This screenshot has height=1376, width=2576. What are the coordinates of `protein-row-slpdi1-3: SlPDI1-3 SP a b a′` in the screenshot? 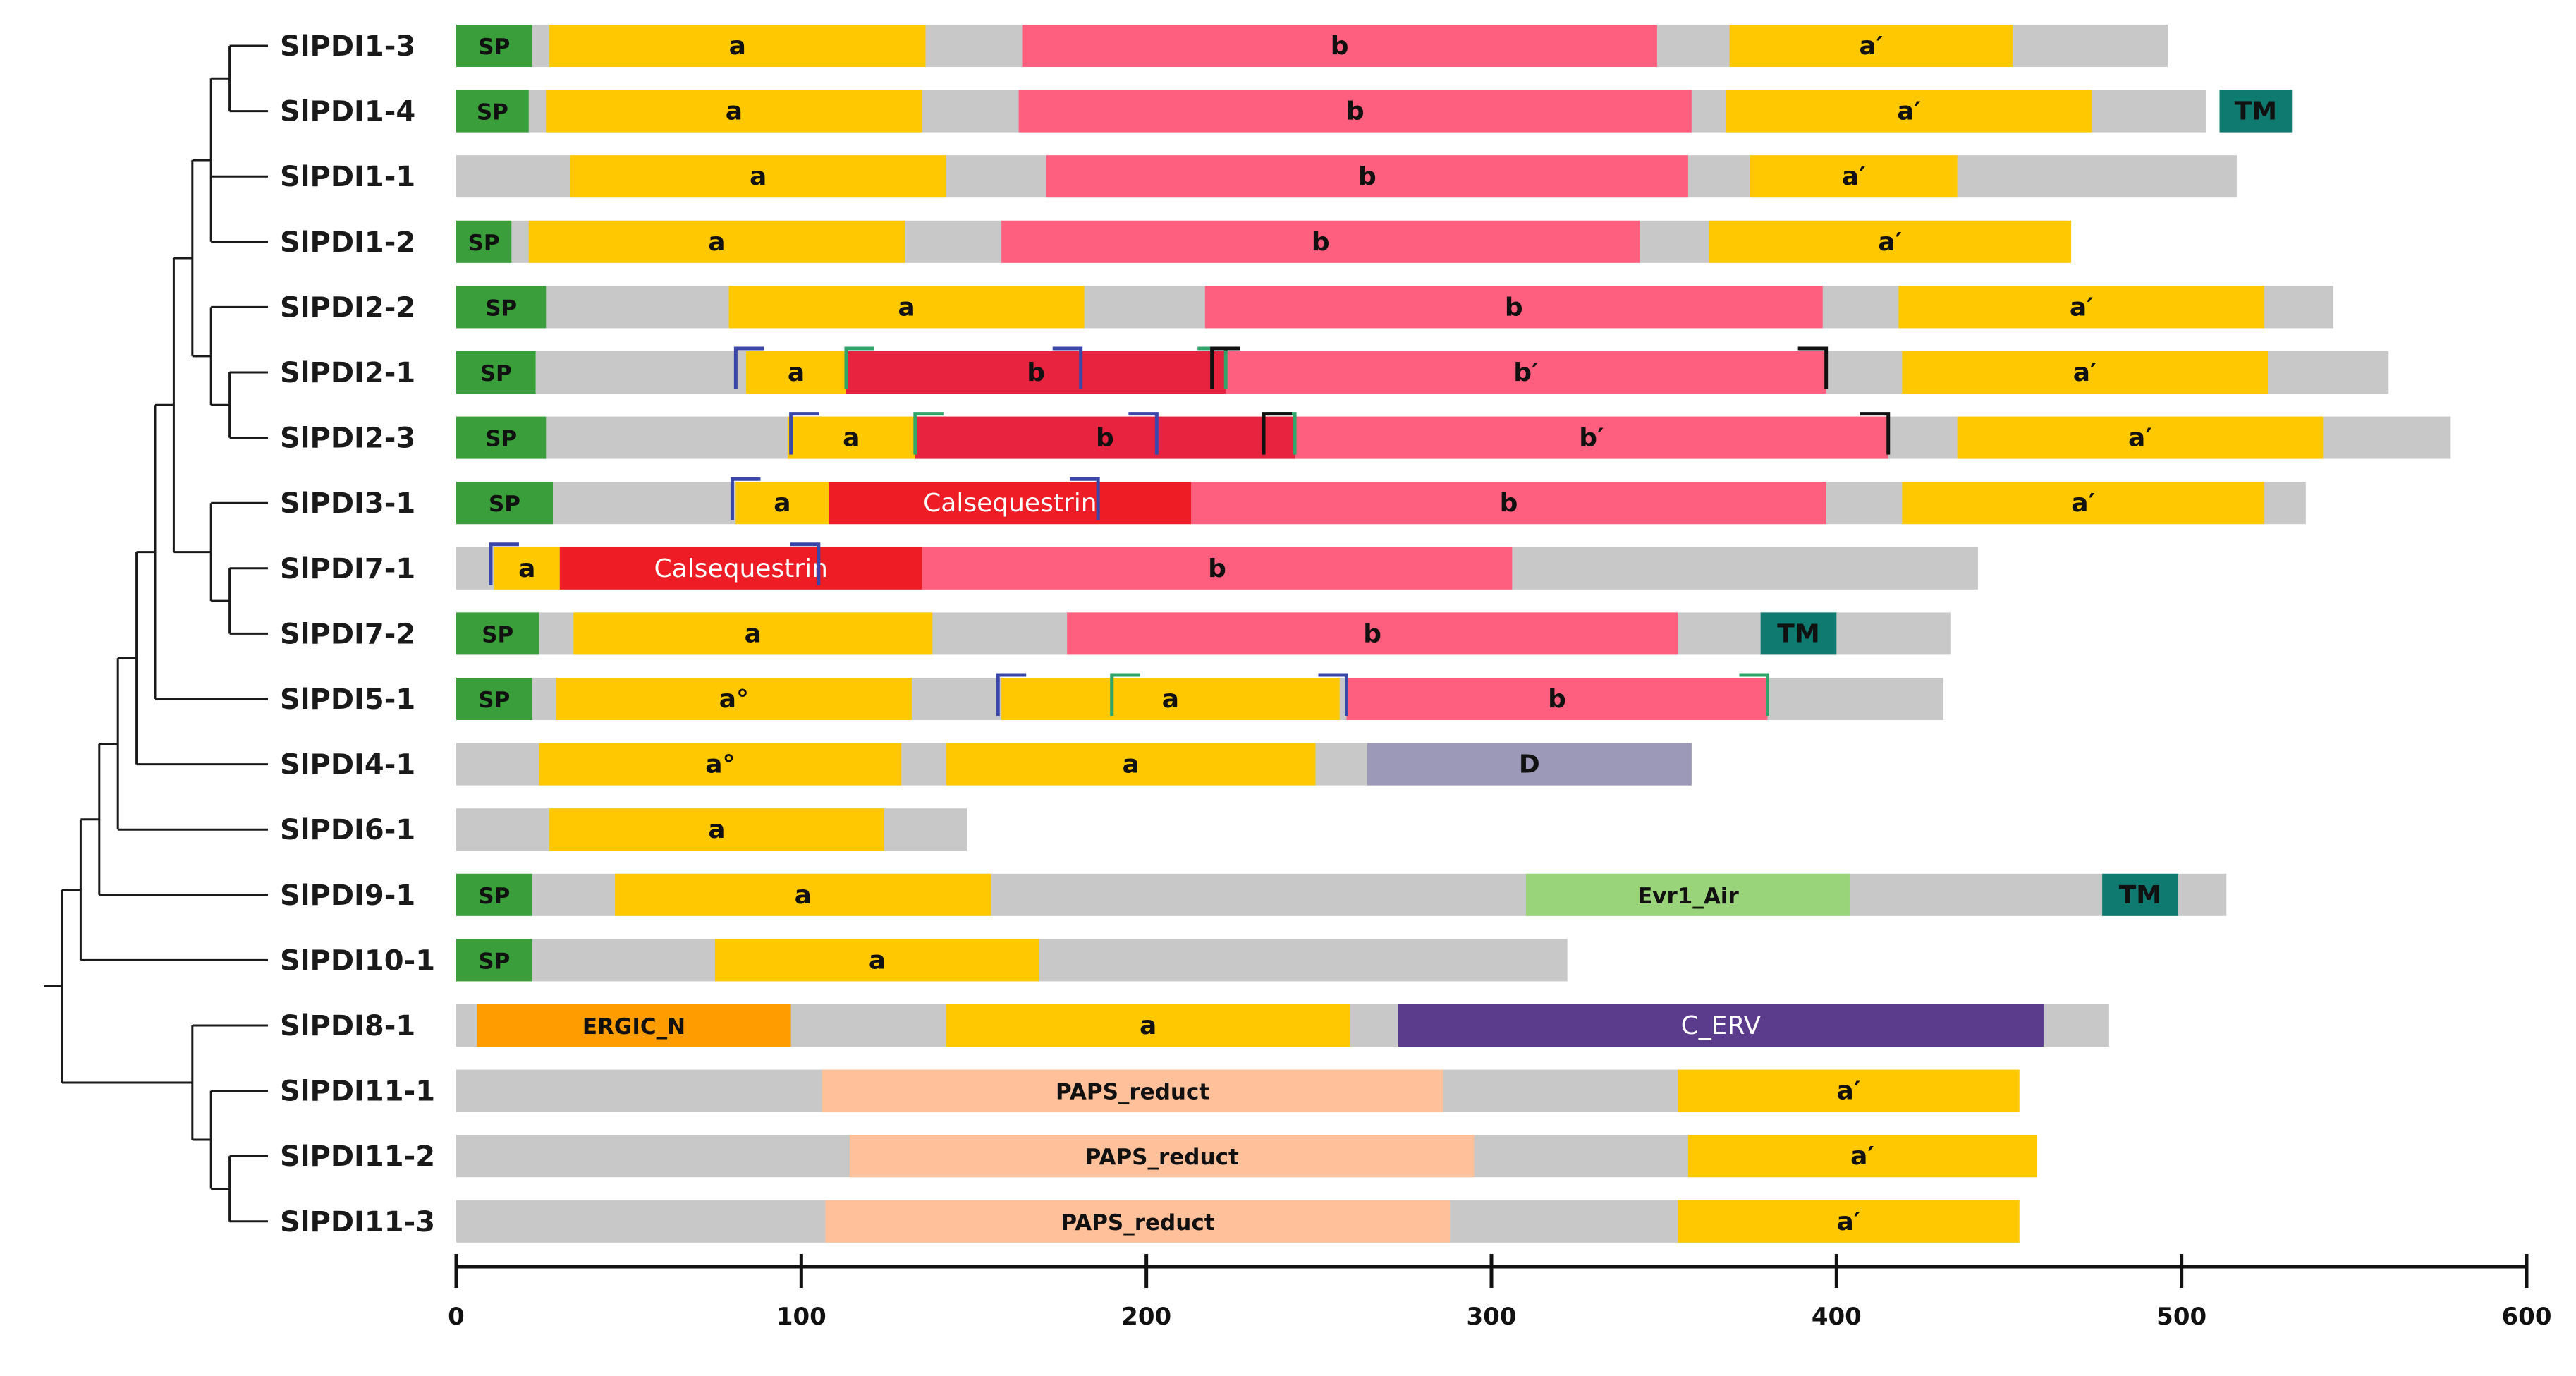 It's located at (1224, 46).